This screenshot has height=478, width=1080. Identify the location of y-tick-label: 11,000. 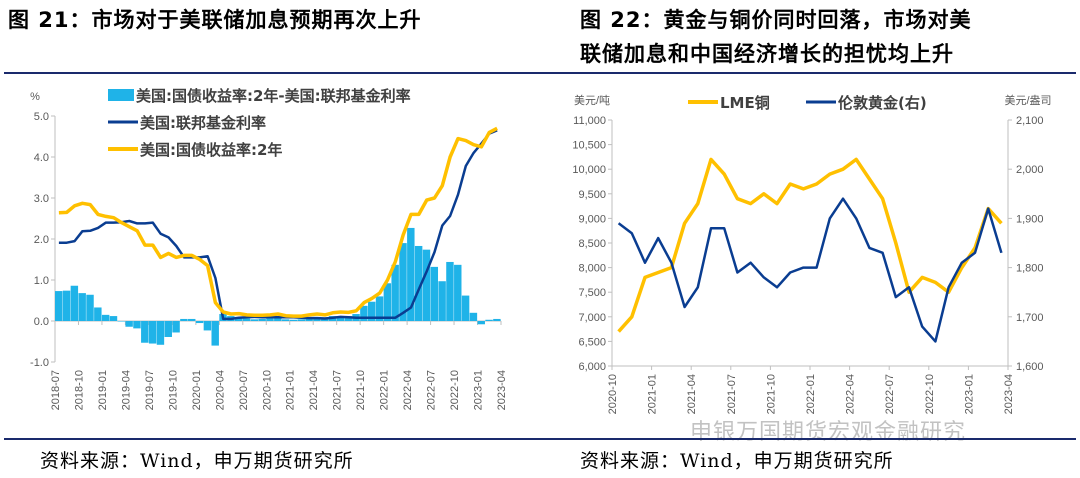
(589, 121).